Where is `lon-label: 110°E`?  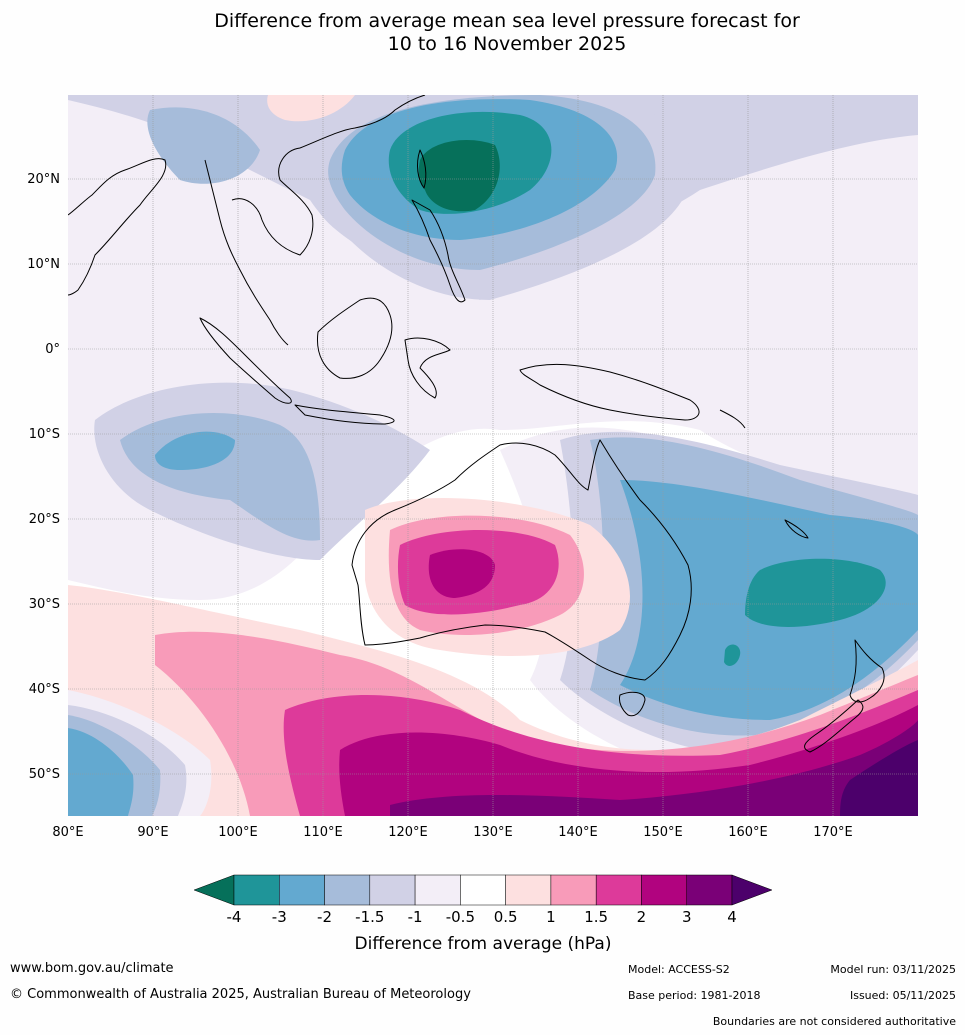 lon-label: 110°E is located at coordinates (323, 832).